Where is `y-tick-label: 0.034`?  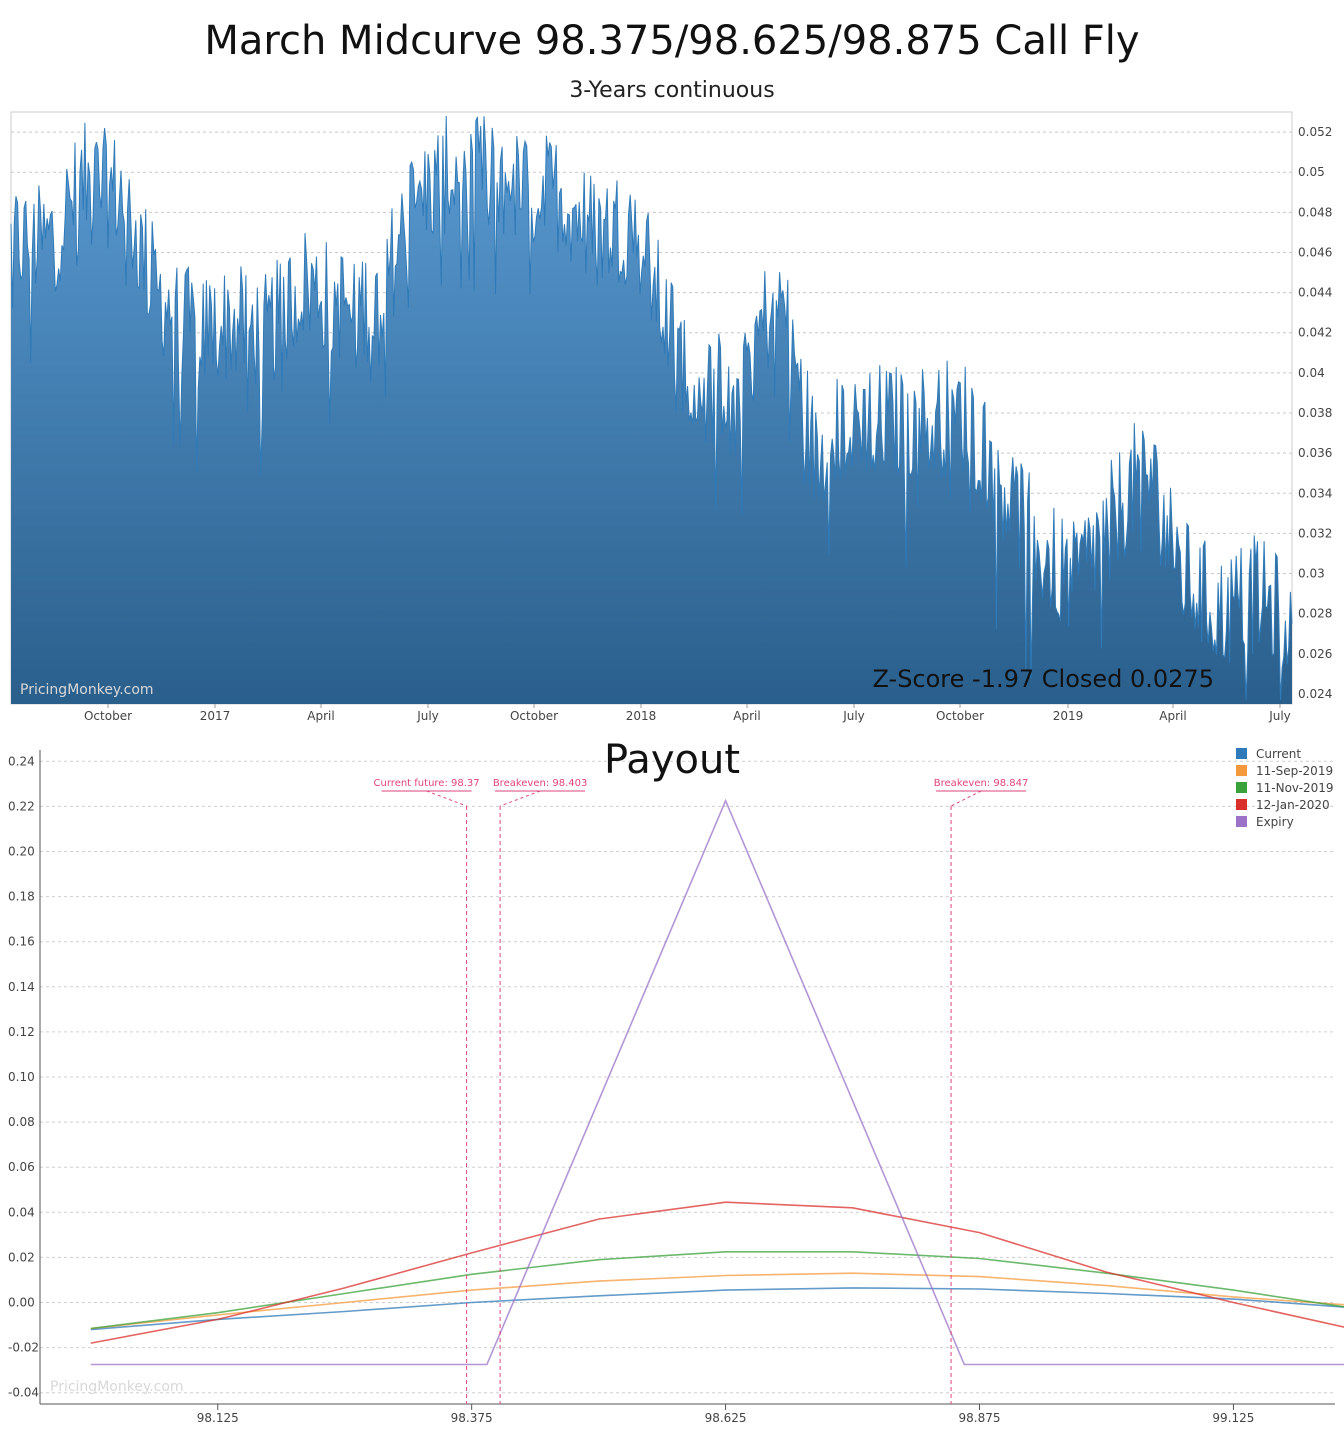 y-tick-label: 0.034 is located at coordinates (1315, 493).